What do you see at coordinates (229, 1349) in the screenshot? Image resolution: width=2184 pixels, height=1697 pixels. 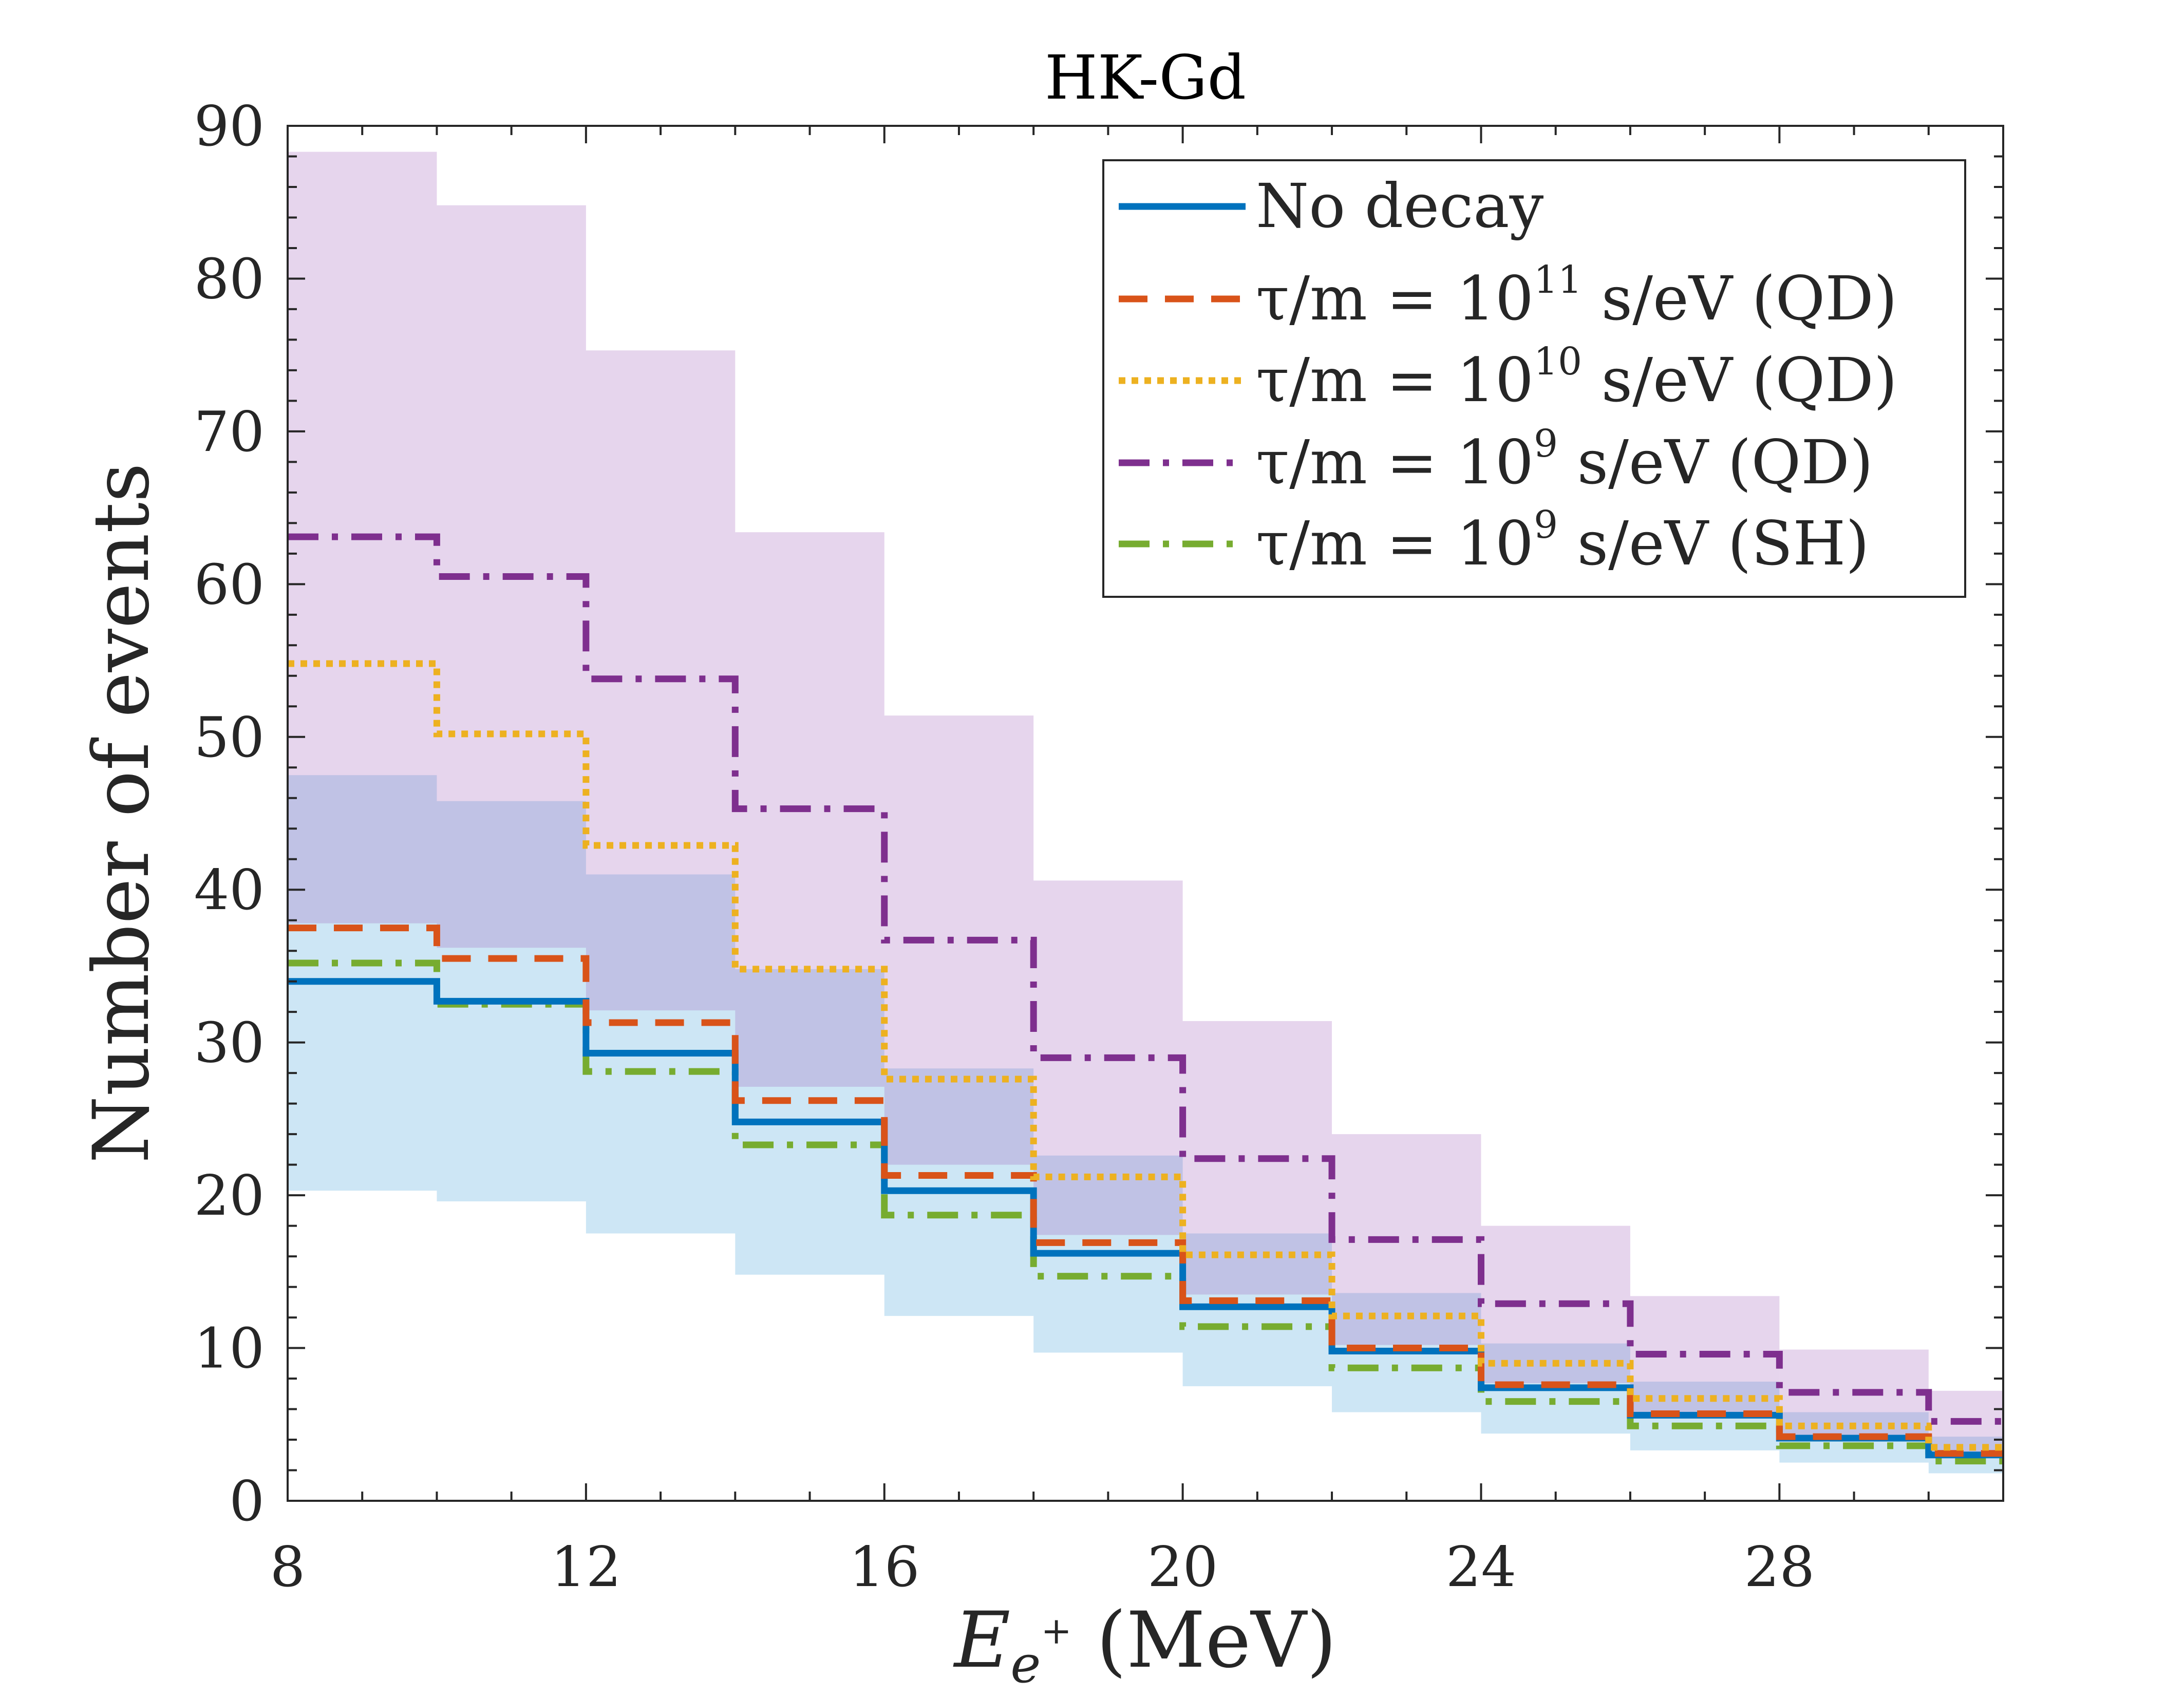 I see `y-tick-label-10: 10` at bounding box center [229, 1349].